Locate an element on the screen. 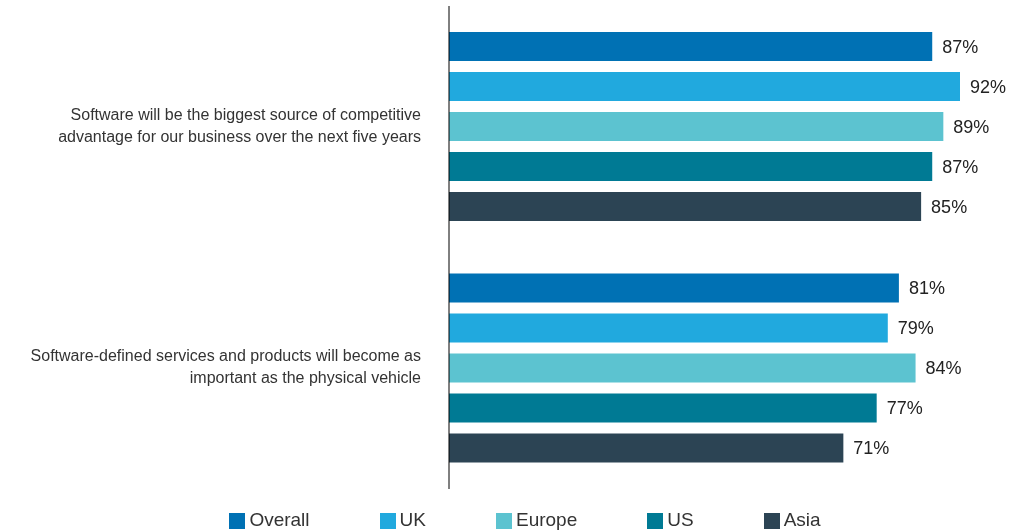 The height and width of the screenshot is (531, 1025). data-label: 89% is located at coordinates (971, 126).